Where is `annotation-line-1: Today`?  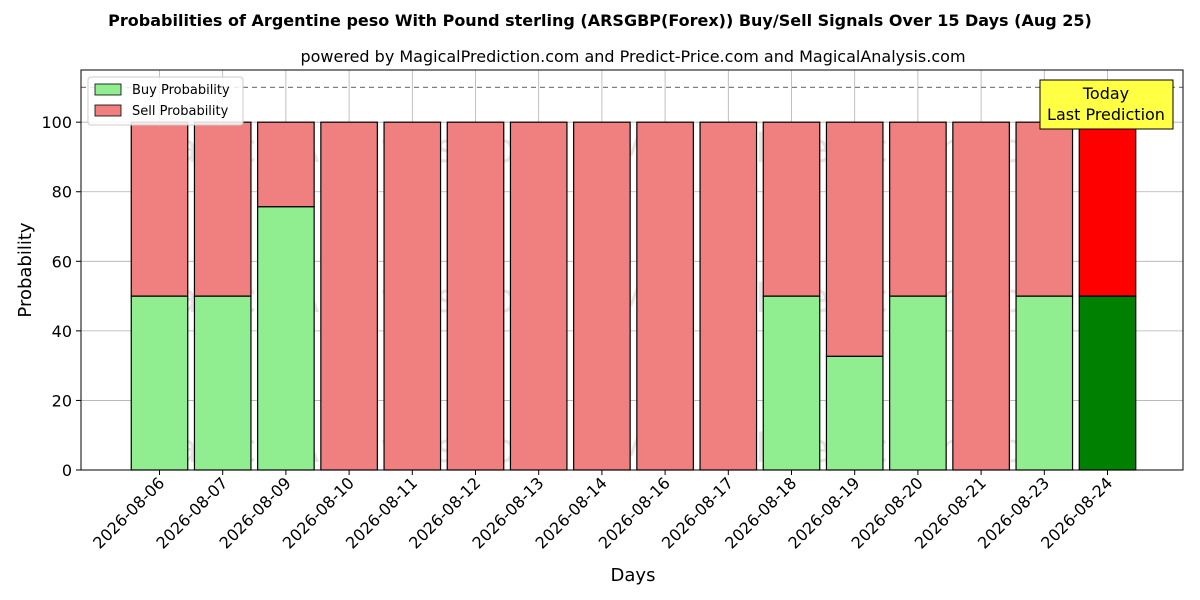
annotation-line-1: Today is located at coordinates (1105, 93).